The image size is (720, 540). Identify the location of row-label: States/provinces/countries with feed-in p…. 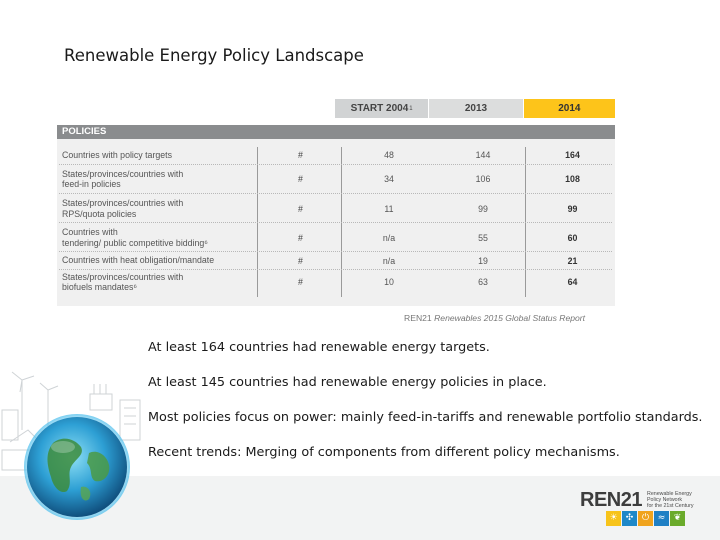
(123, 179).